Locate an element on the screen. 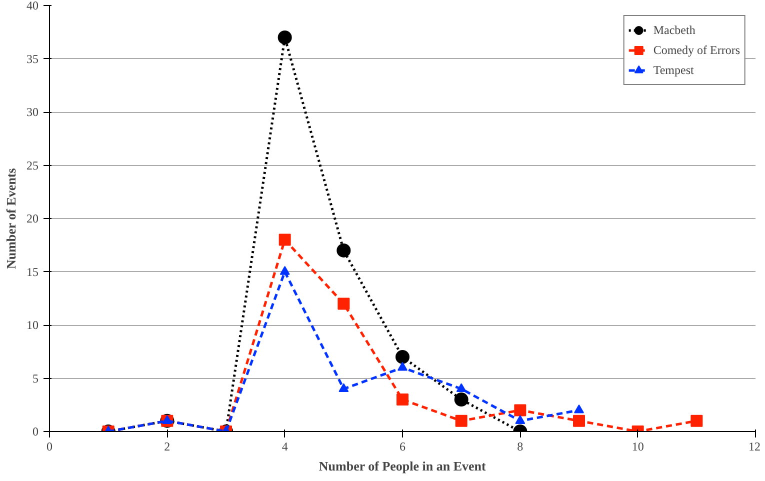  x-tick-label: 12 is located at coordinates (754, 447).